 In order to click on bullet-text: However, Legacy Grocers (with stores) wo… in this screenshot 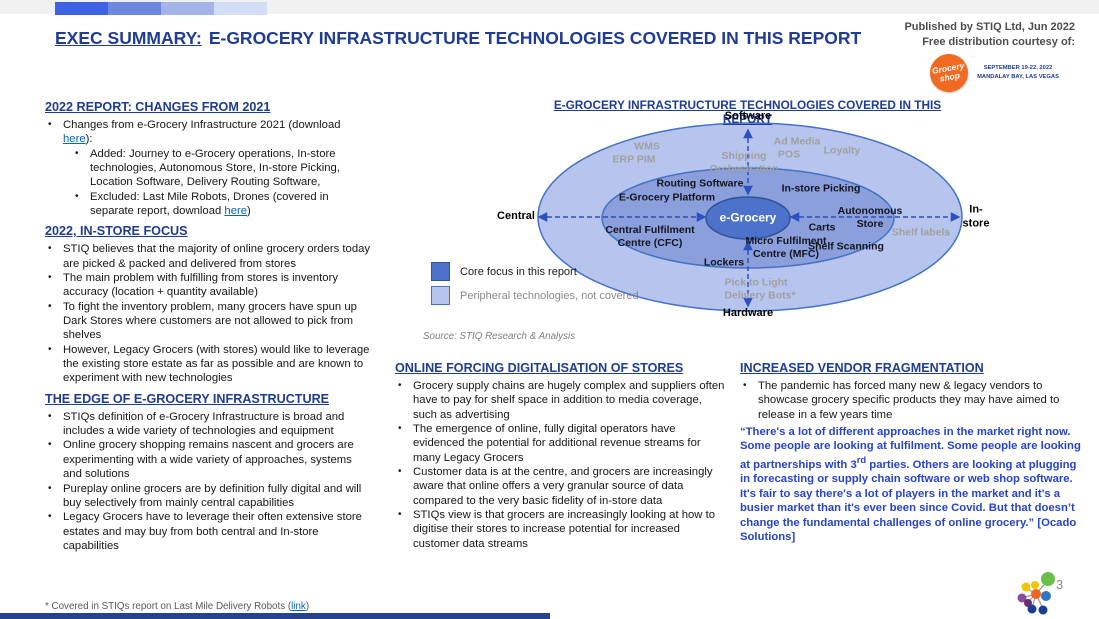, I will do `click(217, 364)`.